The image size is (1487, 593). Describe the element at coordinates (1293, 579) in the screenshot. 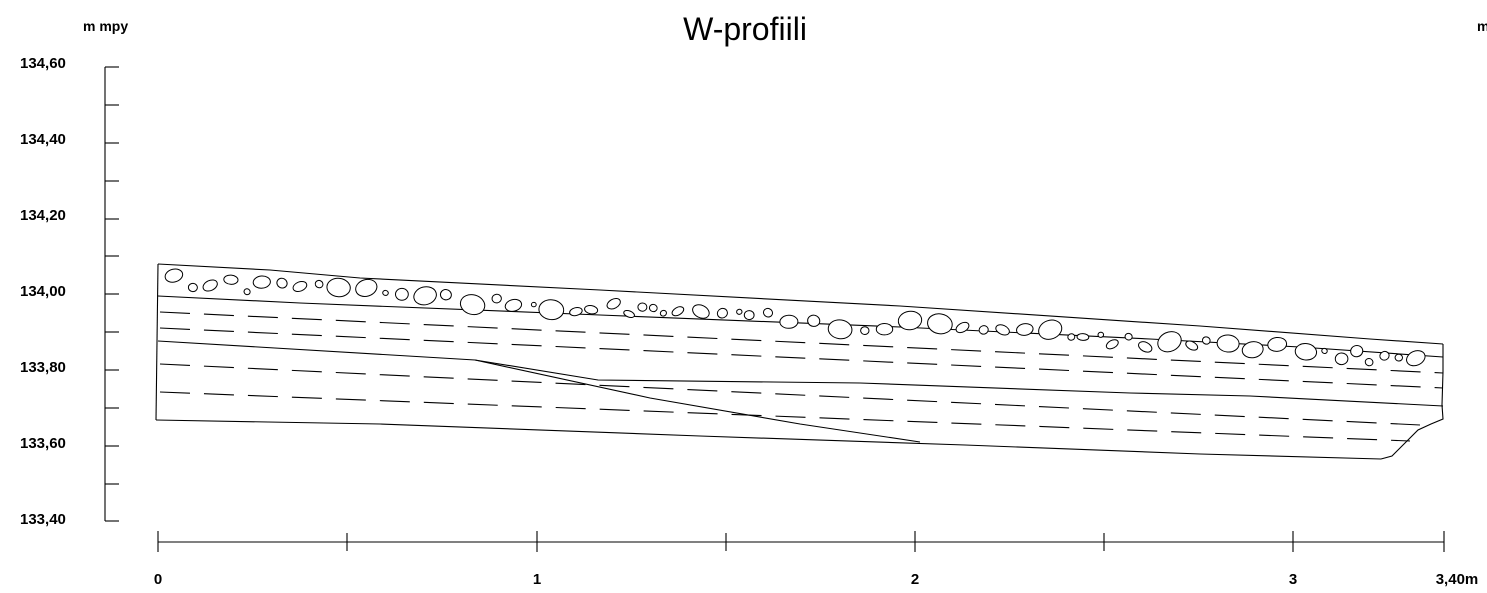

I see `distance-label: 3` at that location.